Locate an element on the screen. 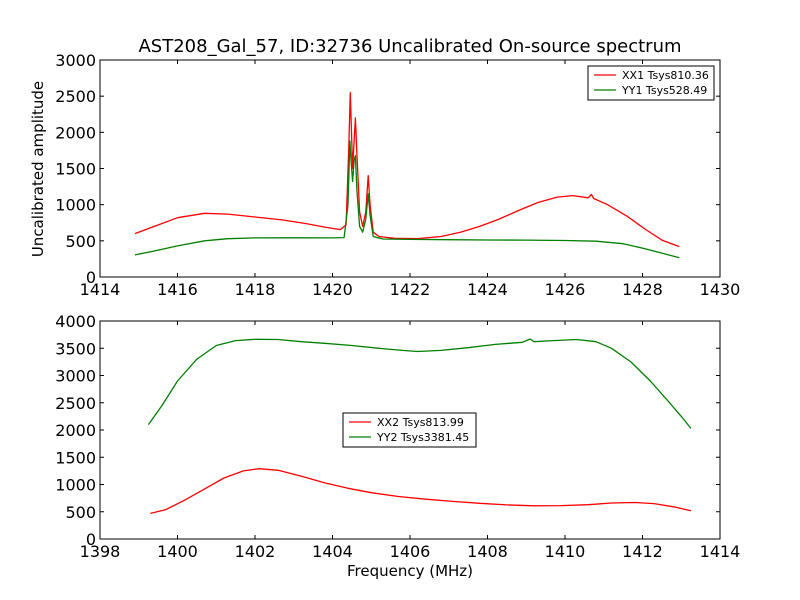  y-tick-label-1-8: 4000 is located at coordinates (75, 321).